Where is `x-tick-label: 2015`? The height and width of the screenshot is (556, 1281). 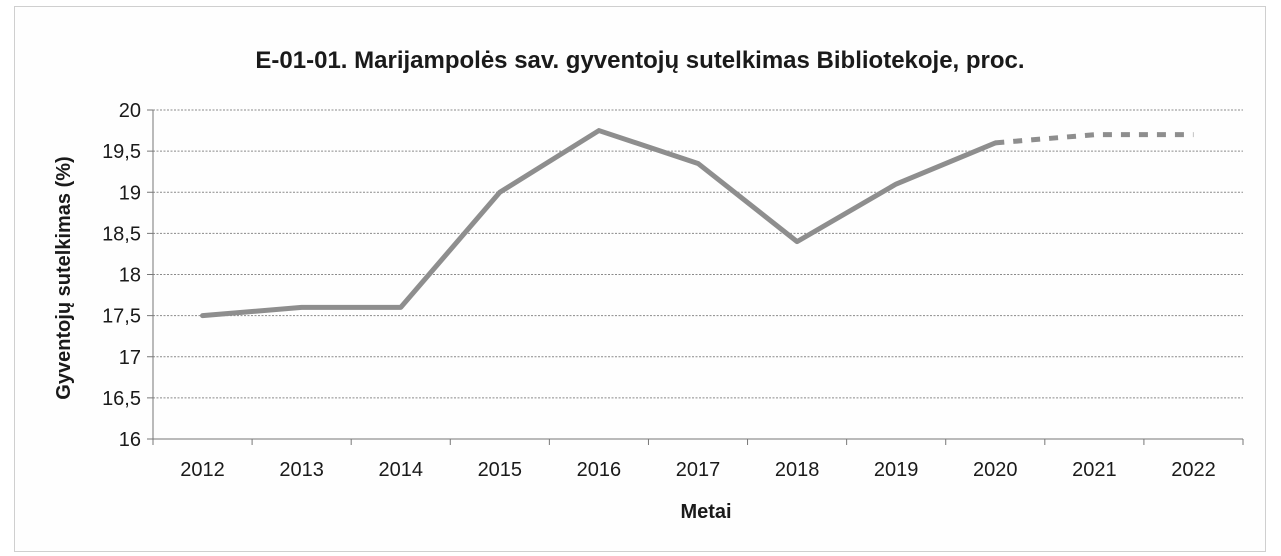
x-tick-label: 2015 is located at coordinates (500, 470).